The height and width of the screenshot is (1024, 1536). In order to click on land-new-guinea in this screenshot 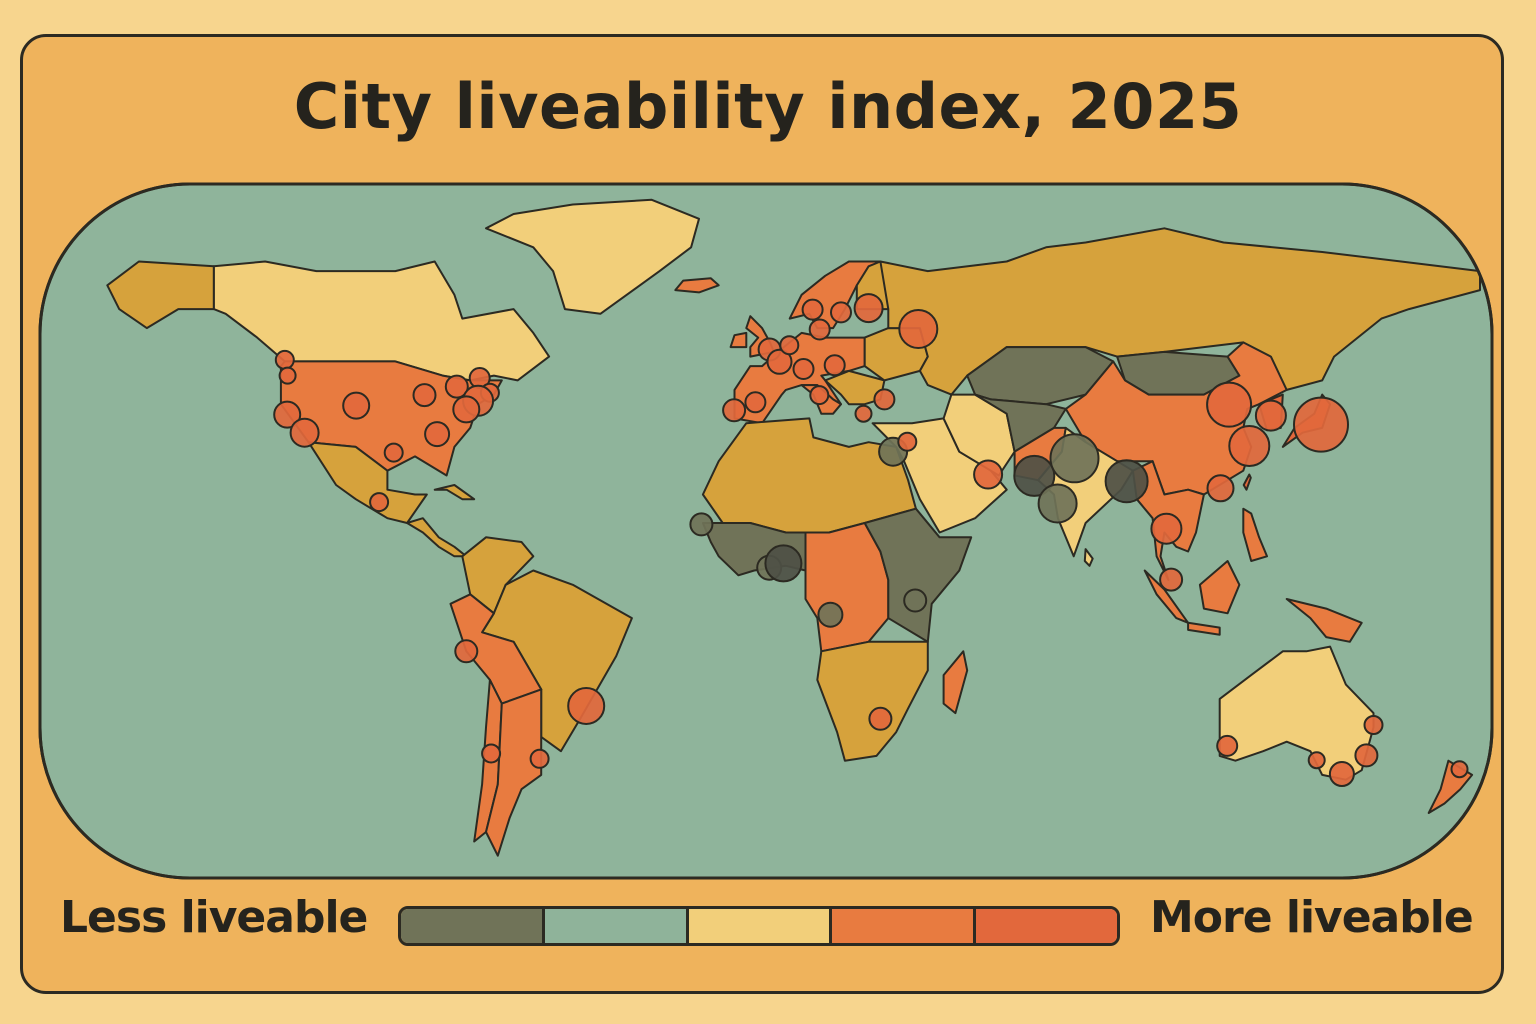, I will do `click(1324, 620)`.